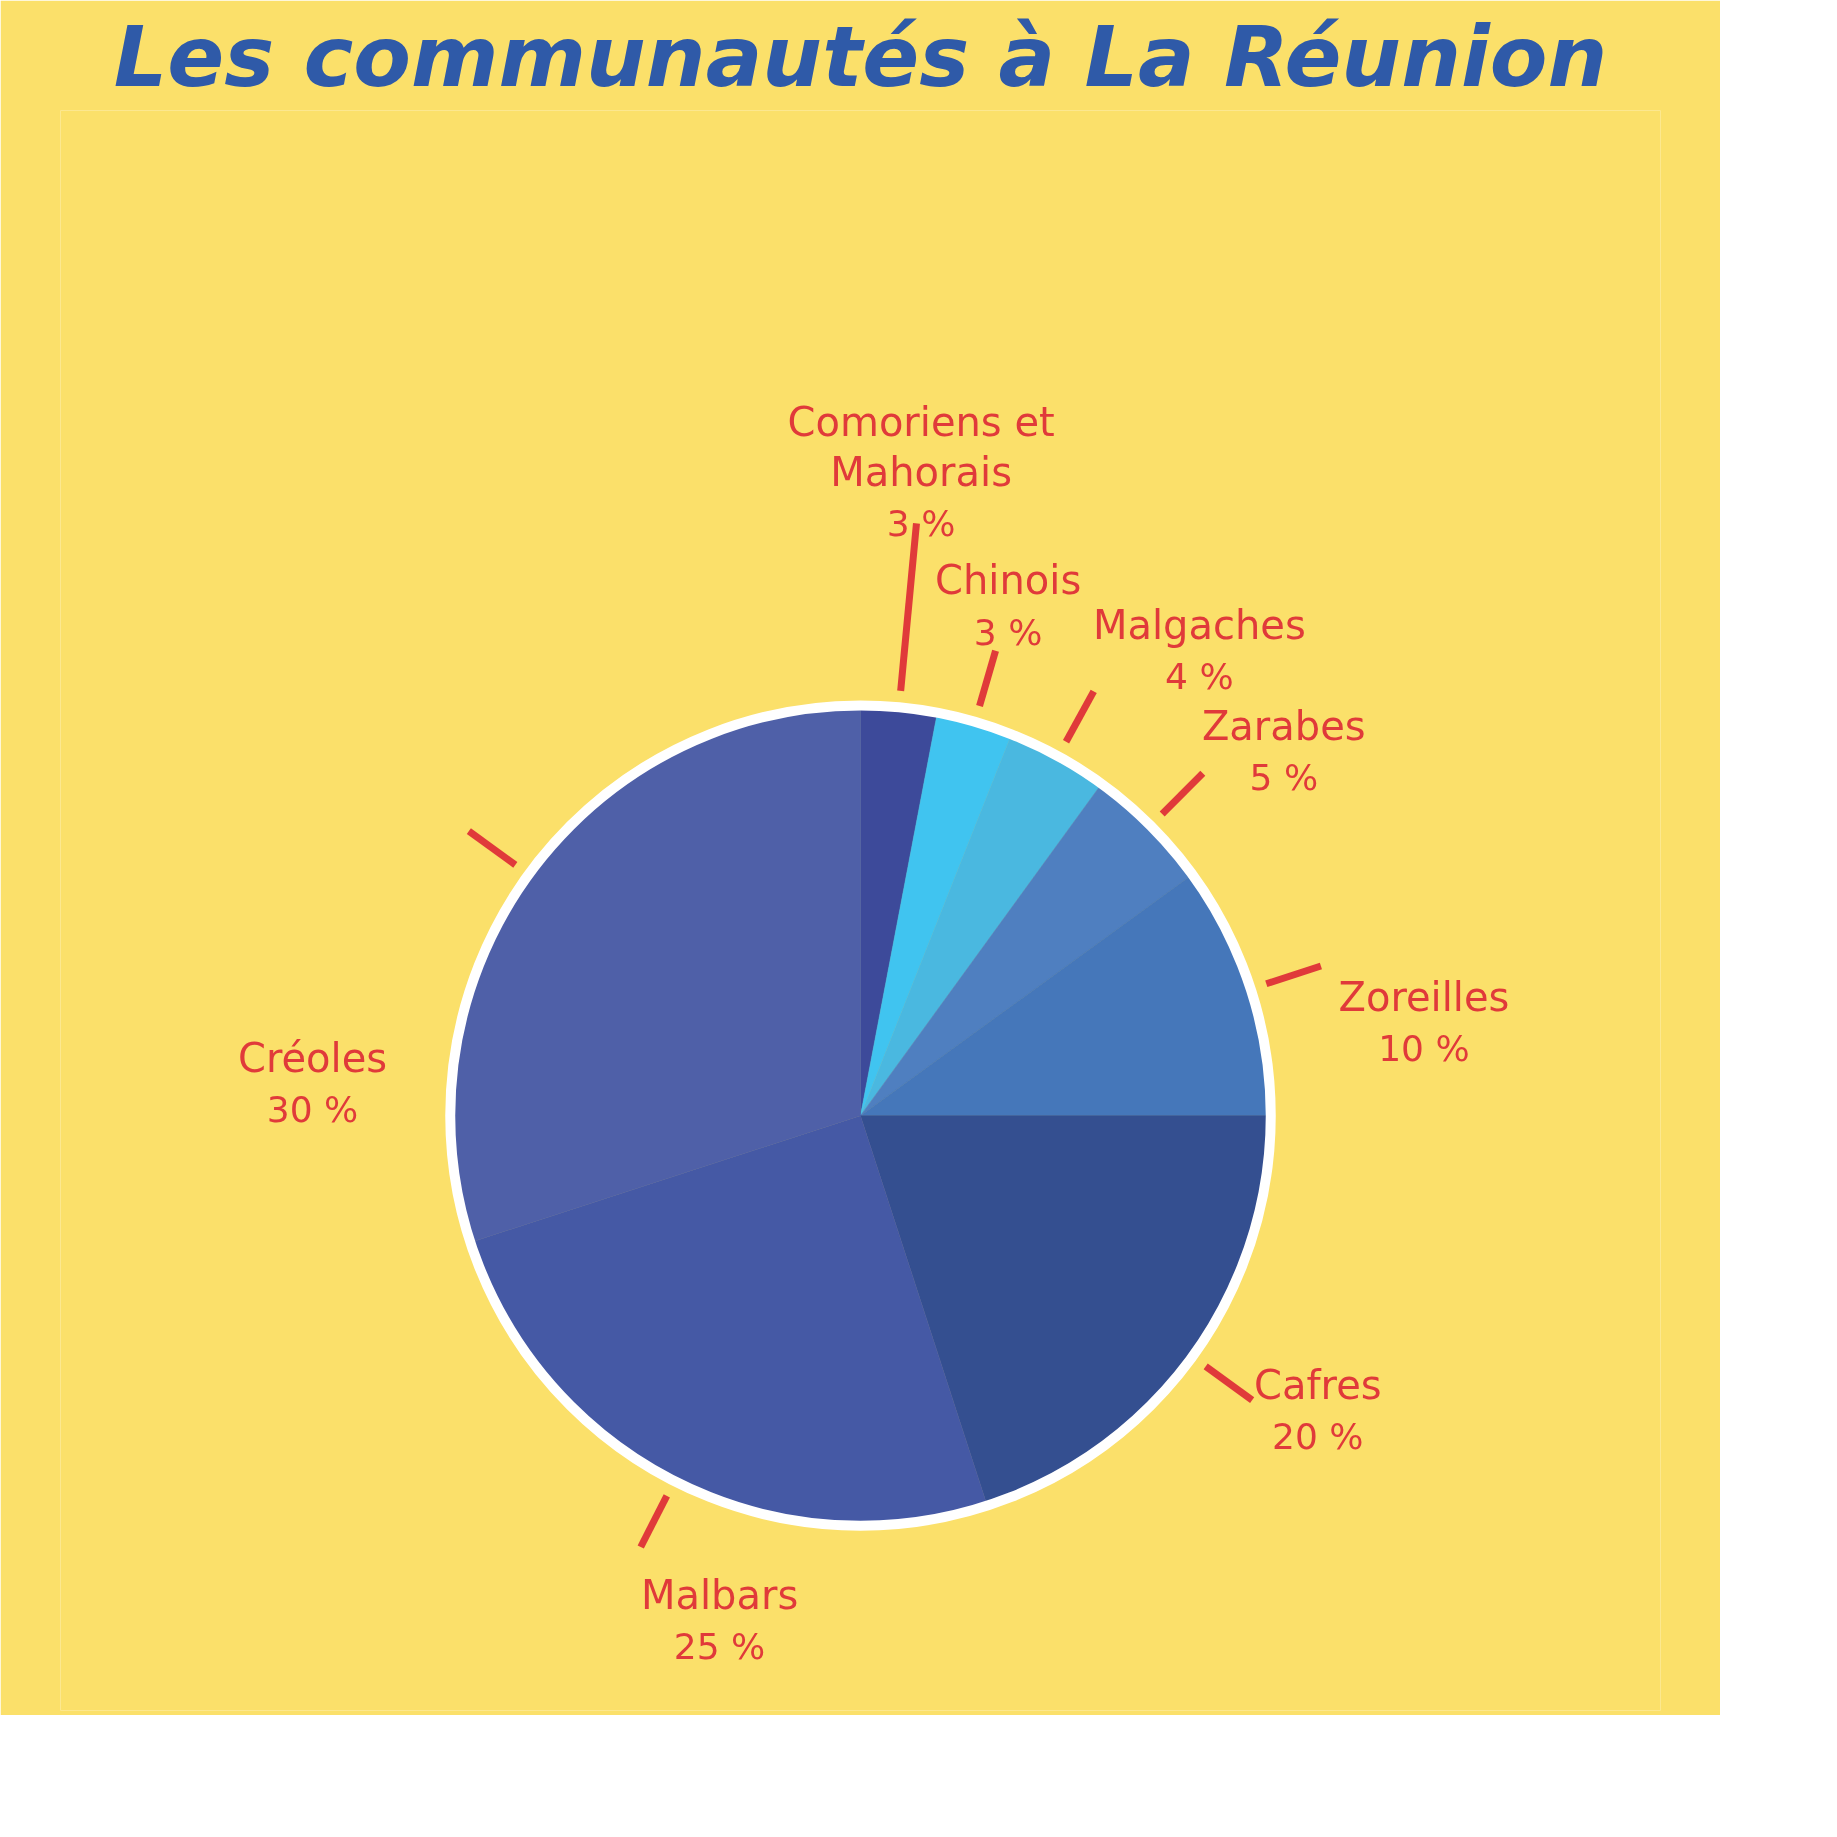 This screenshot has height=1837, width=1837. What do you see at coordinates (1284, 778) in the screenshot?
I see `data-label: 5 %` at bounding box center [1284, 778].